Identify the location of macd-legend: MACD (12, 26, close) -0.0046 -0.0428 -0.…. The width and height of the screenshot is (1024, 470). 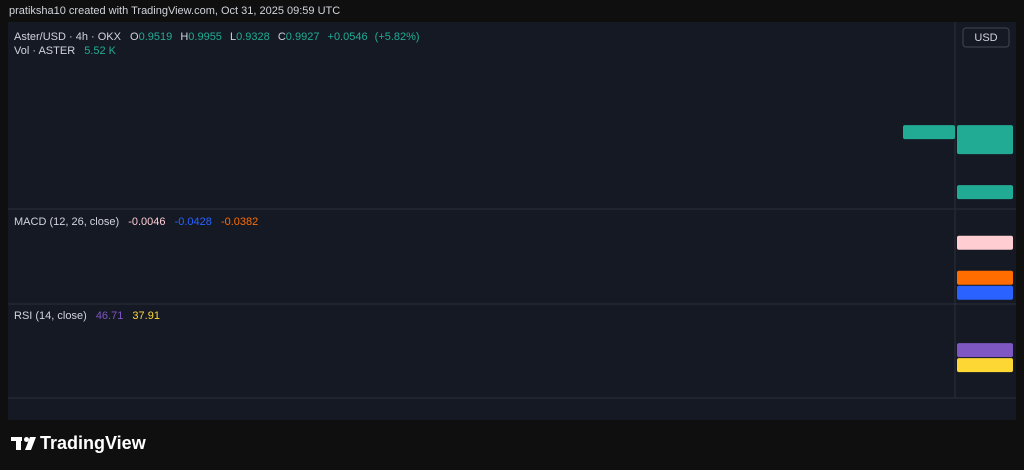
(136, 222).